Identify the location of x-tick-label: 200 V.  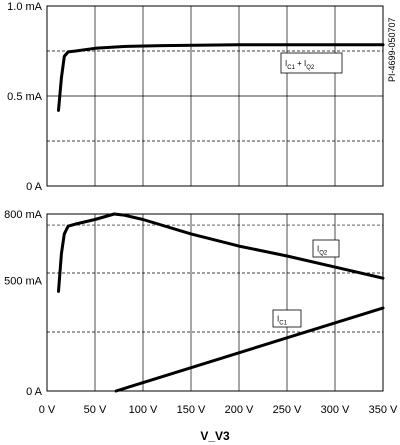
(239, 410).